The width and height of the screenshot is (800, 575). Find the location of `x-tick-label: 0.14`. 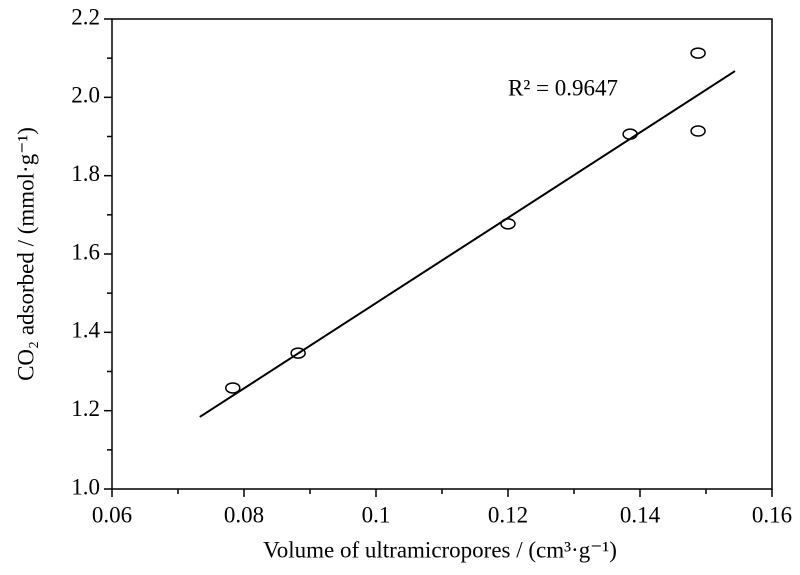

x-tick-label: 0.14 is located at coordinates (640, 514).